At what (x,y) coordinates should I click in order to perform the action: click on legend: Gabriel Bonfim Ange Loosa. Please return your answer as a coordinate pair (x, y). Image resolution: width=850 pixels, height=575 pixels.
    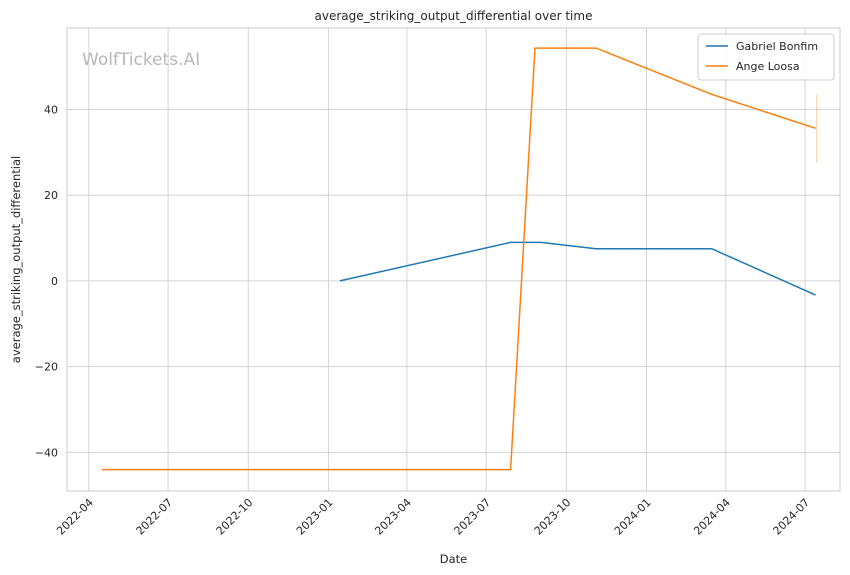
    Looking at the image, I should click on (766, 57).